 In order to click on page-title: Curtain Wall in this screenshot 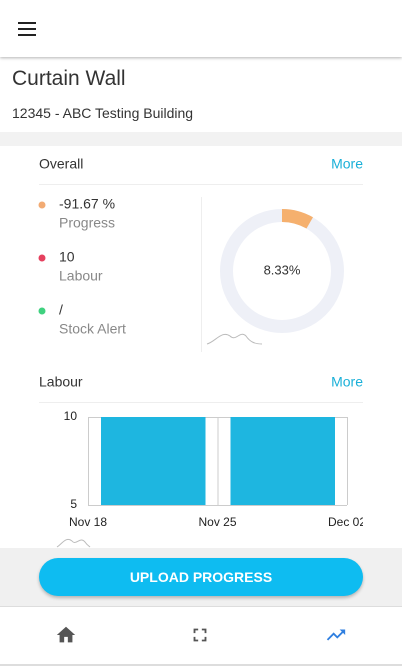, I will do `click(69, 78)`.